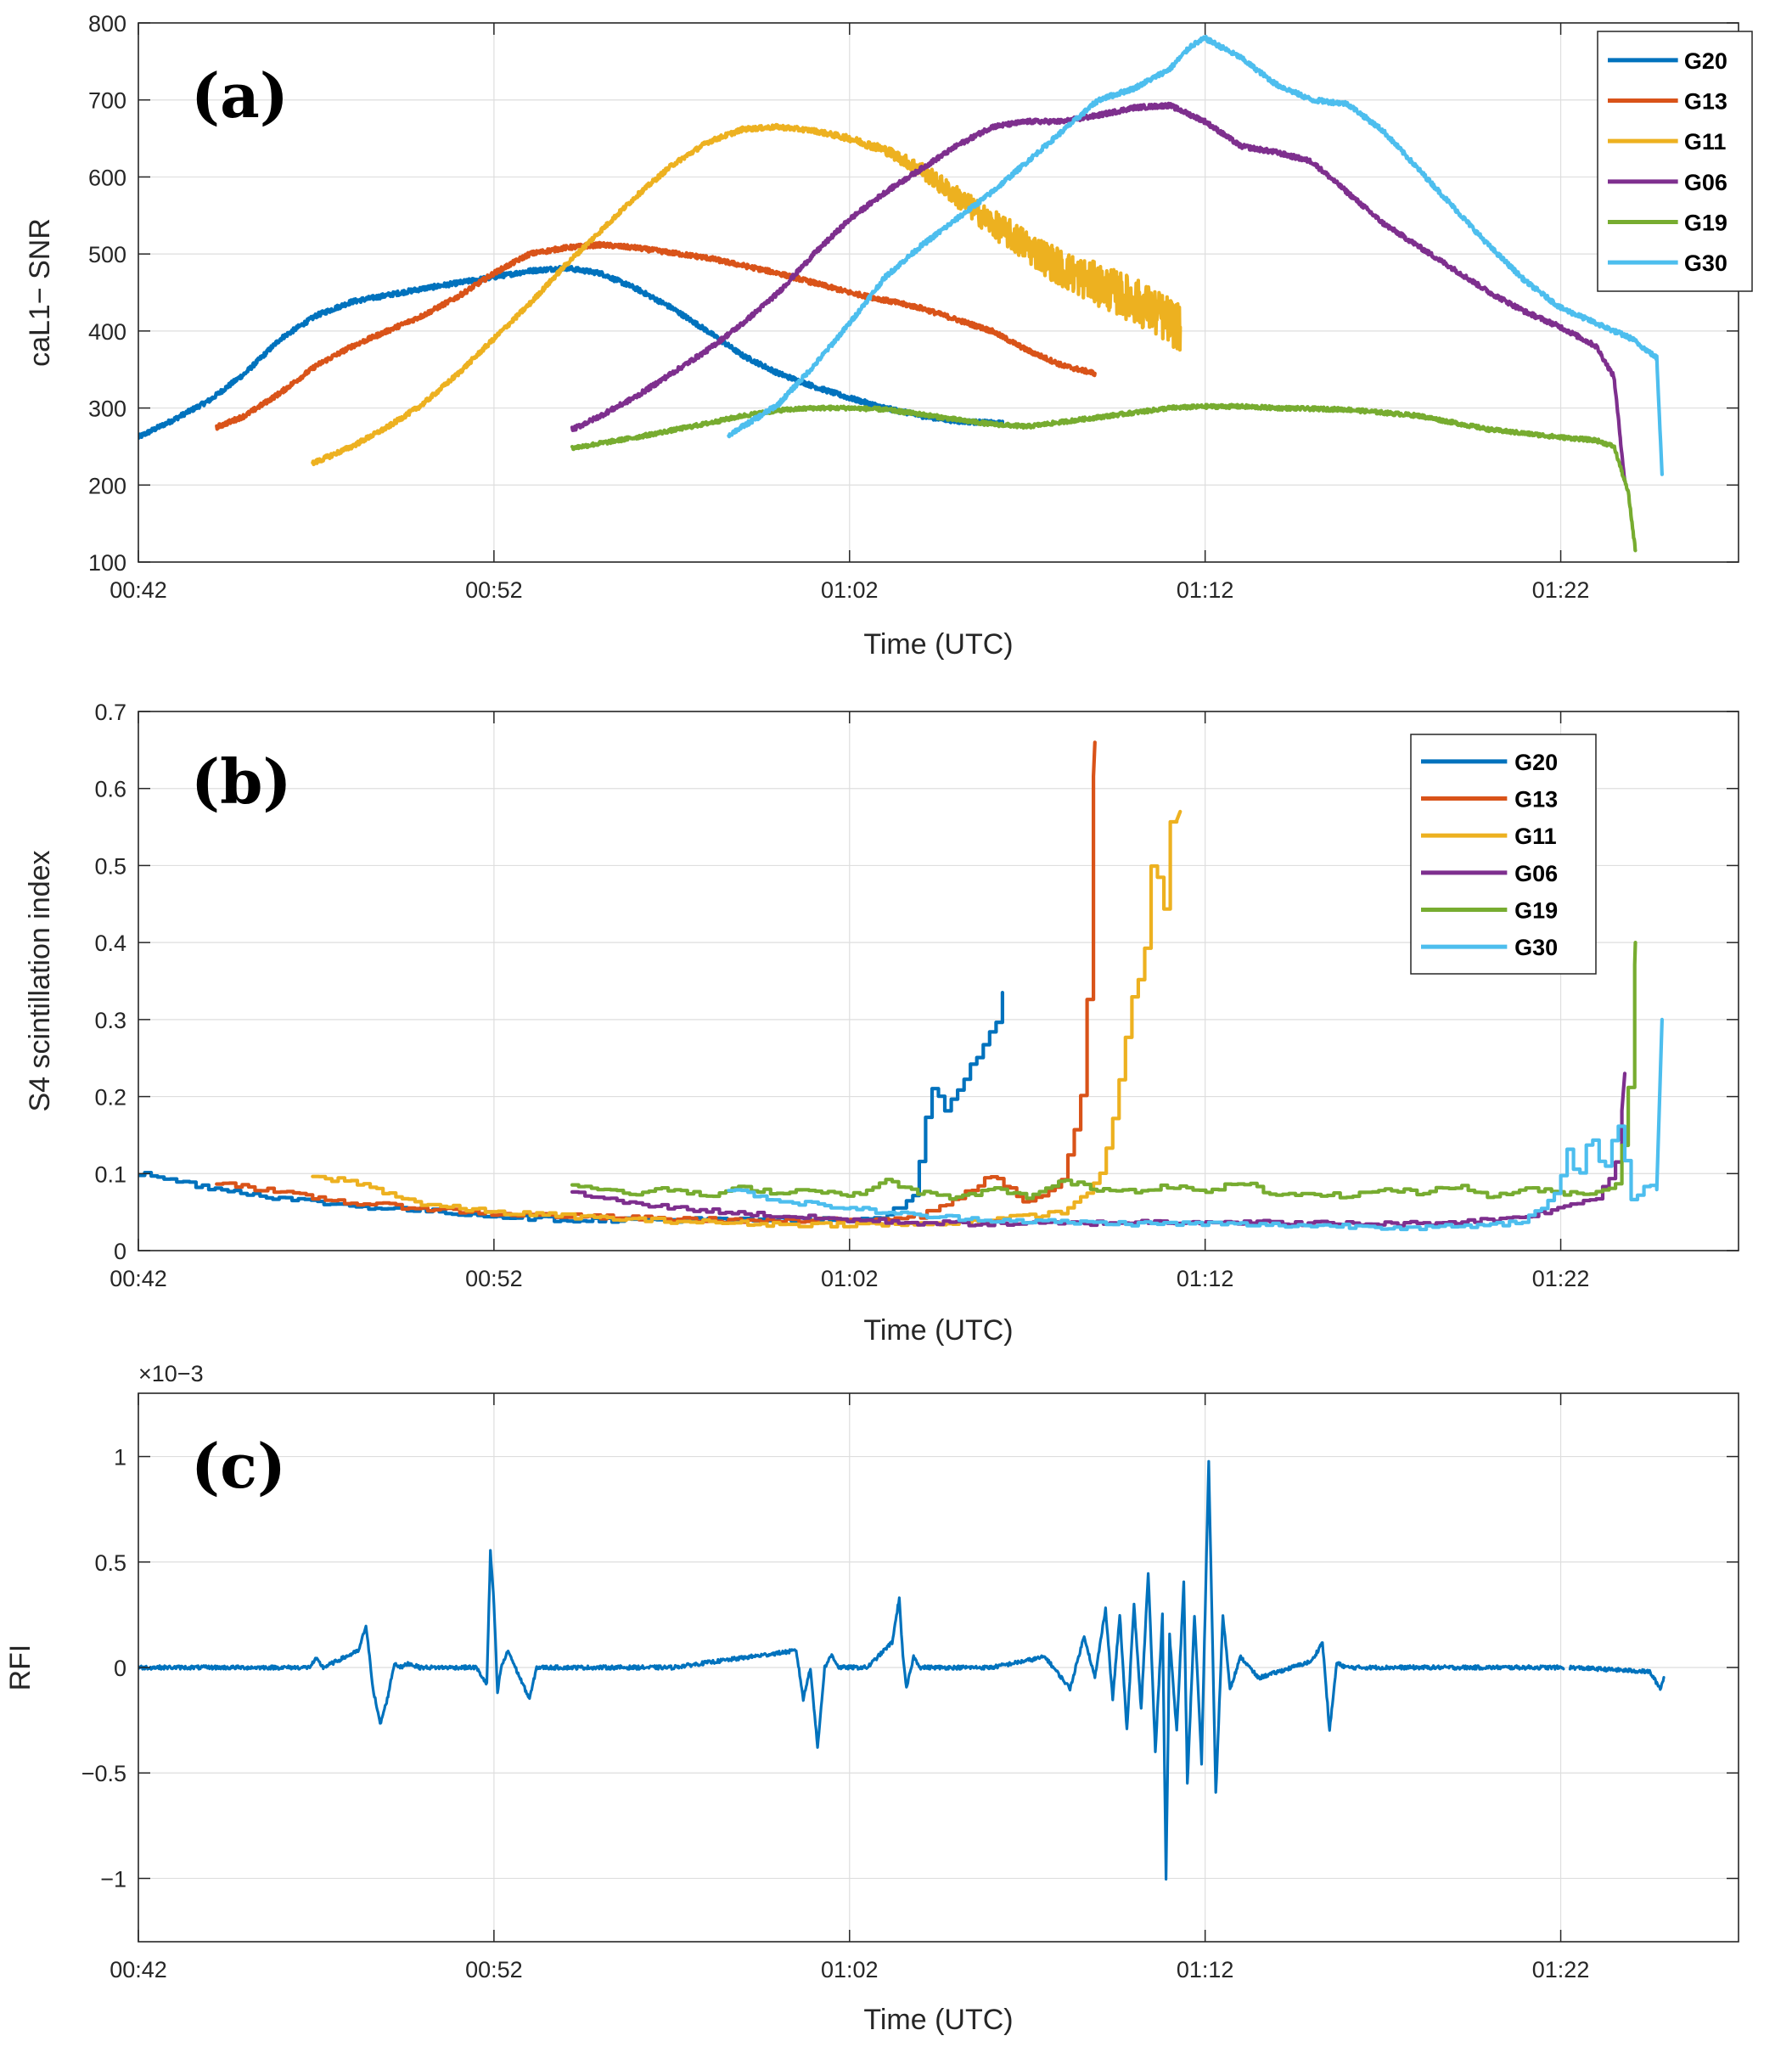 The height and width of the screenshot is (2047, 1792). What do you see at coordinates (240, 96) in the screenshot?
I see `panel-label: (a)` at bounding box center [240, 96].